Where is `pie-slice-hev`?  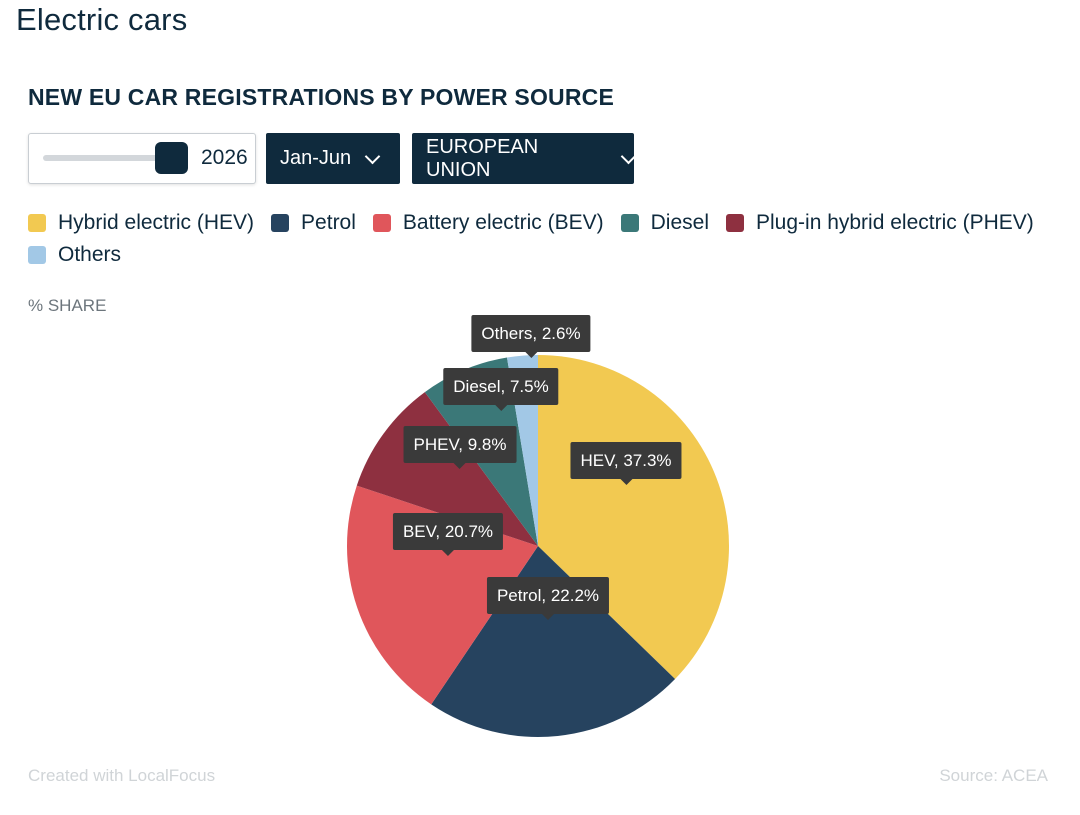 pie-slice-hev is located at coordinates (634, 517).